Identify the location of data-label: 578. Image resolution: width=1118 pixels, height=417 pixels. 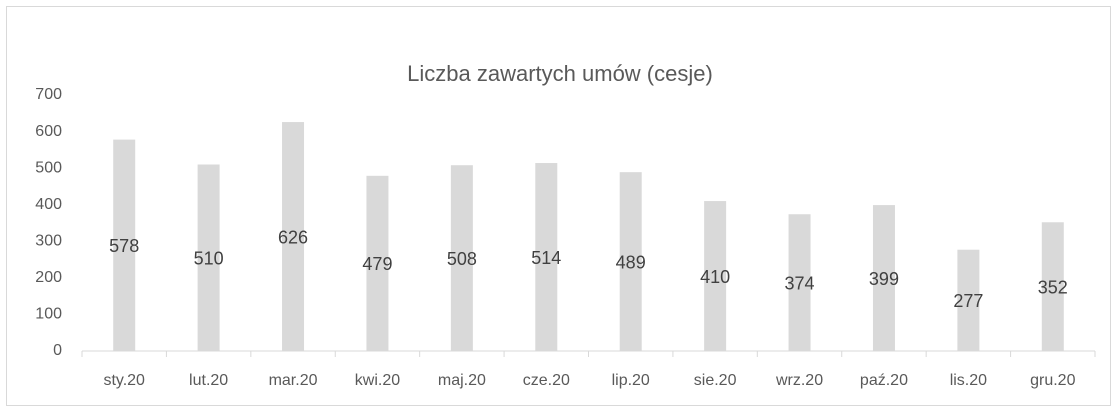
(124, 246).